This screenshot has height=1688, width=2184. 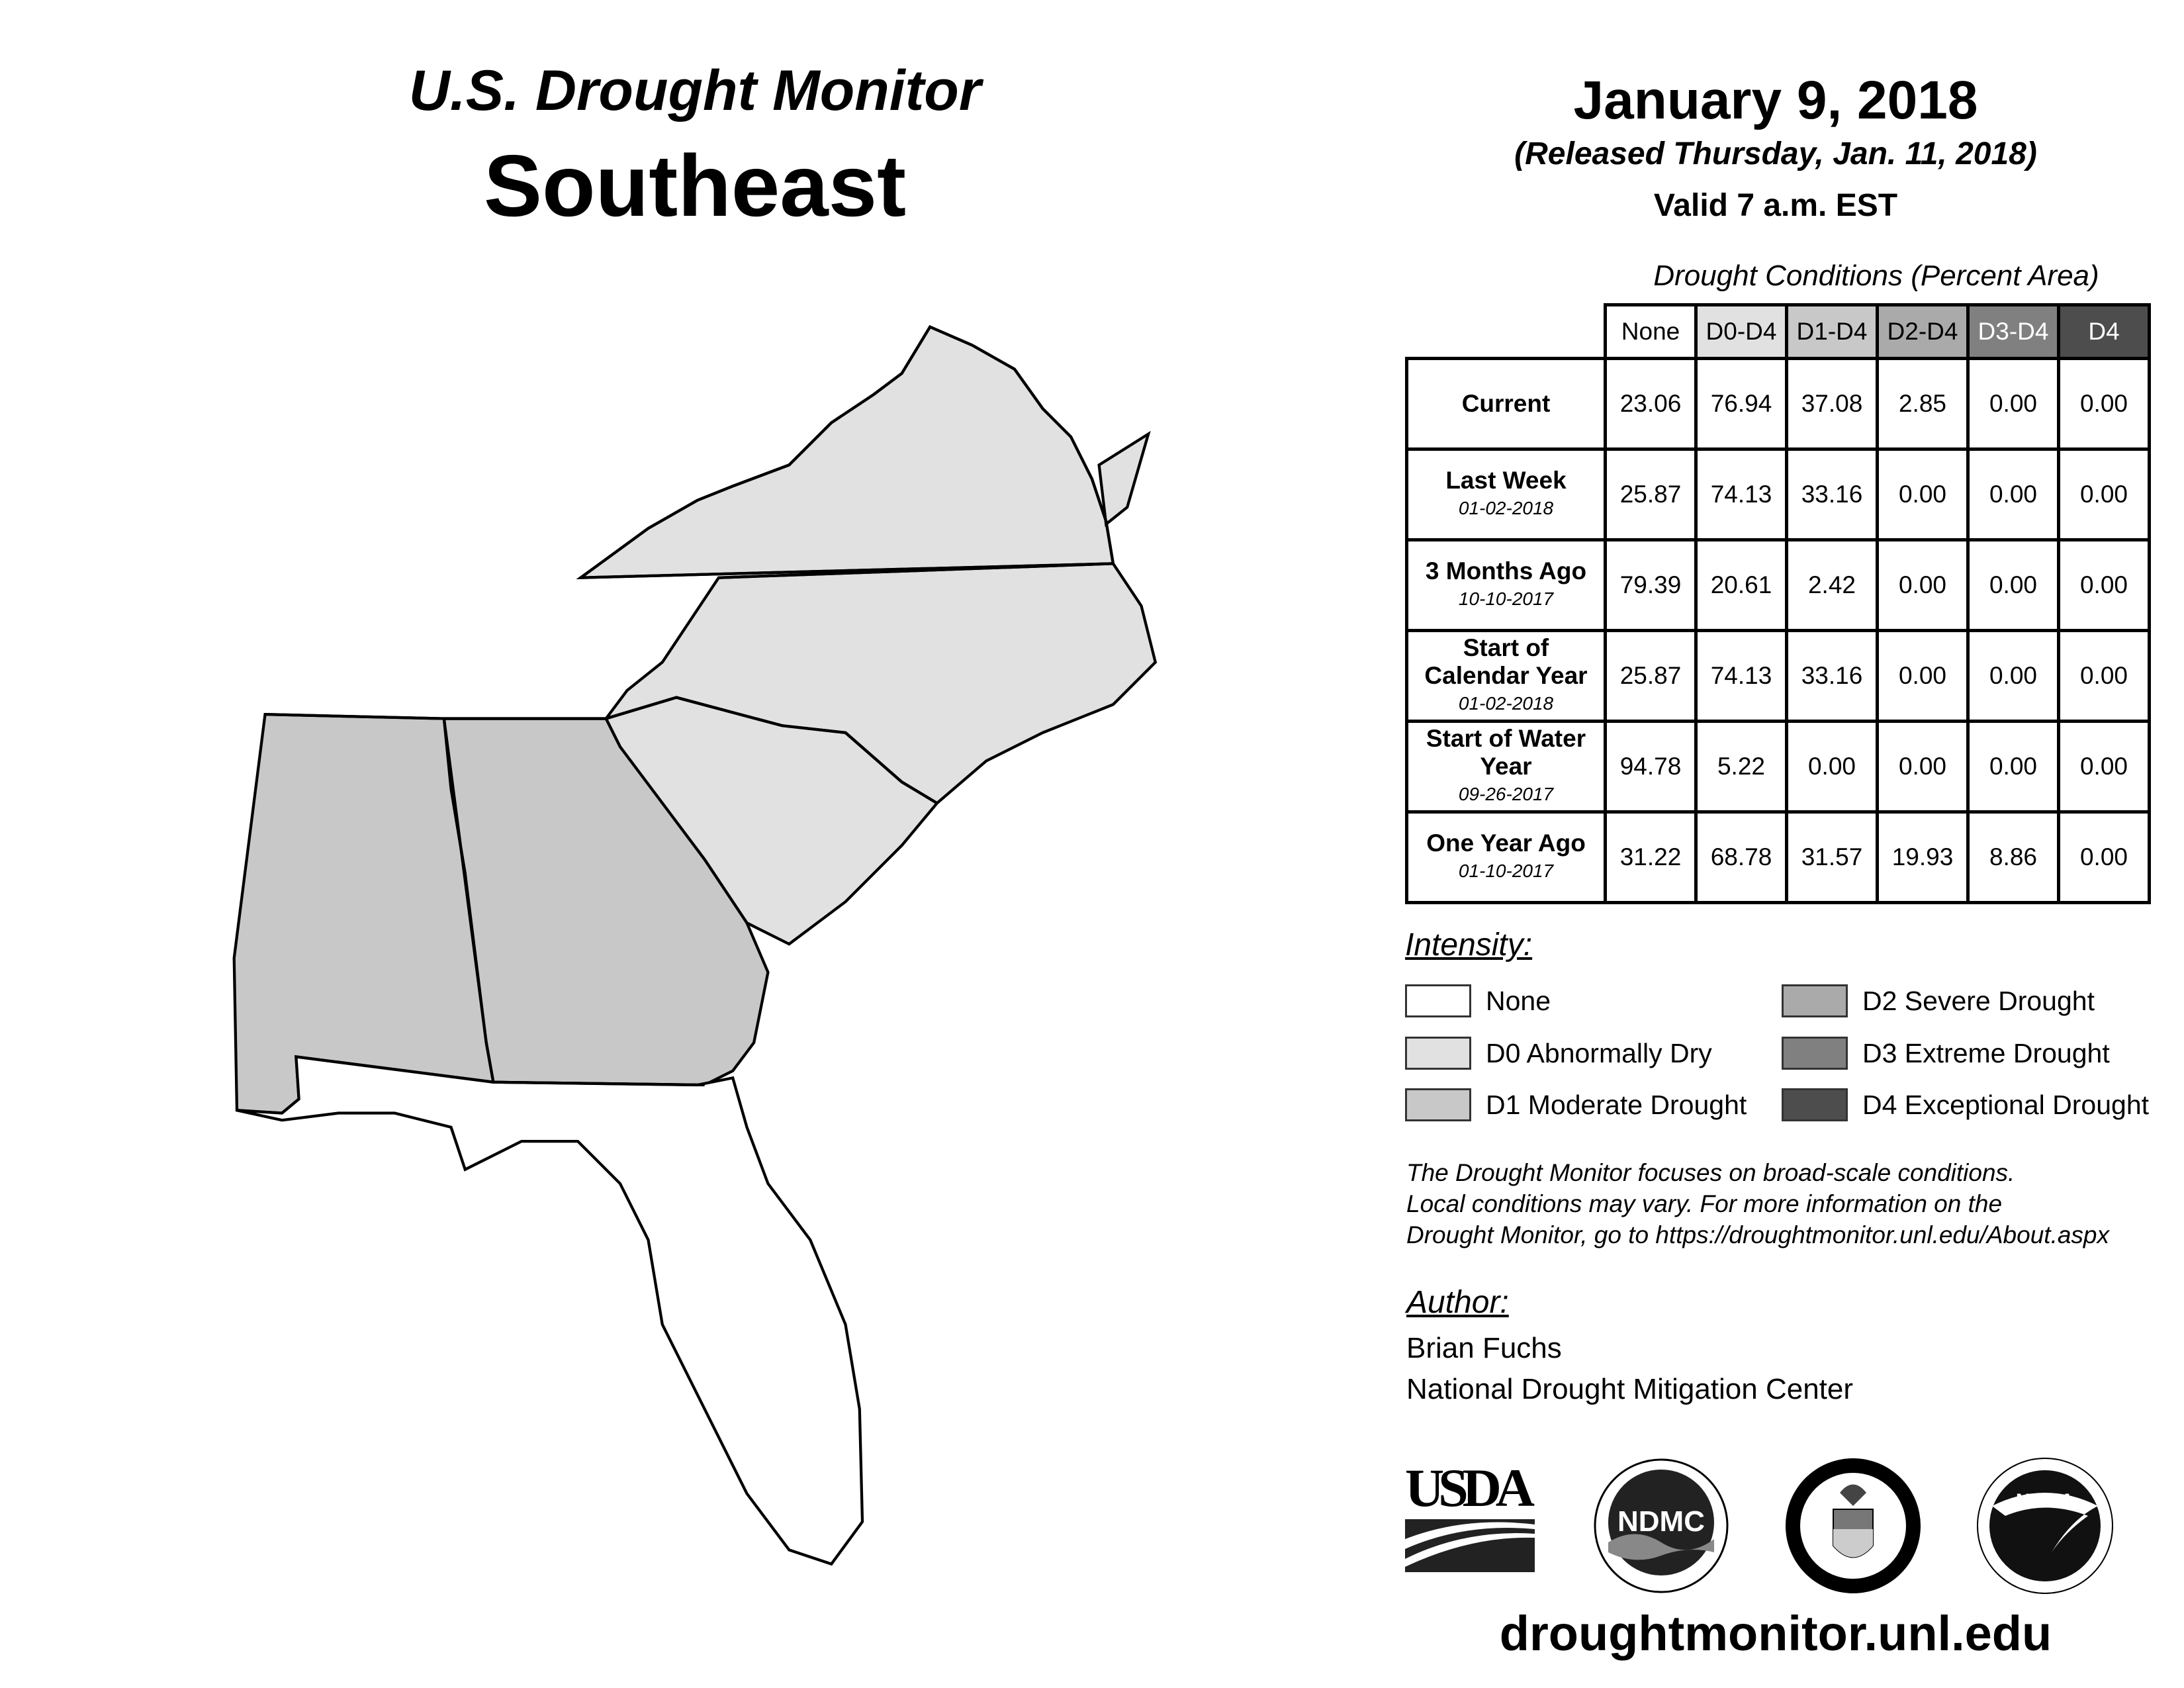 I want to click on row-date: 01-10-2017, so click(x=1506, y=871).